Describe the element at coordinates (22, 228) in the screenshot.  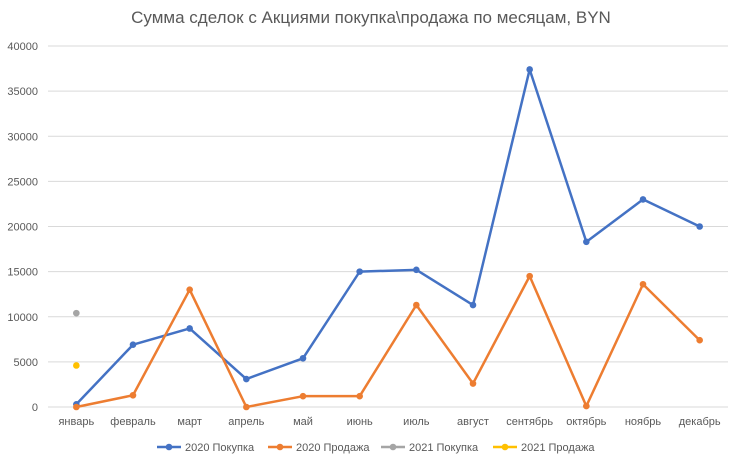
I see `y-tick-label: 20000` at that location.